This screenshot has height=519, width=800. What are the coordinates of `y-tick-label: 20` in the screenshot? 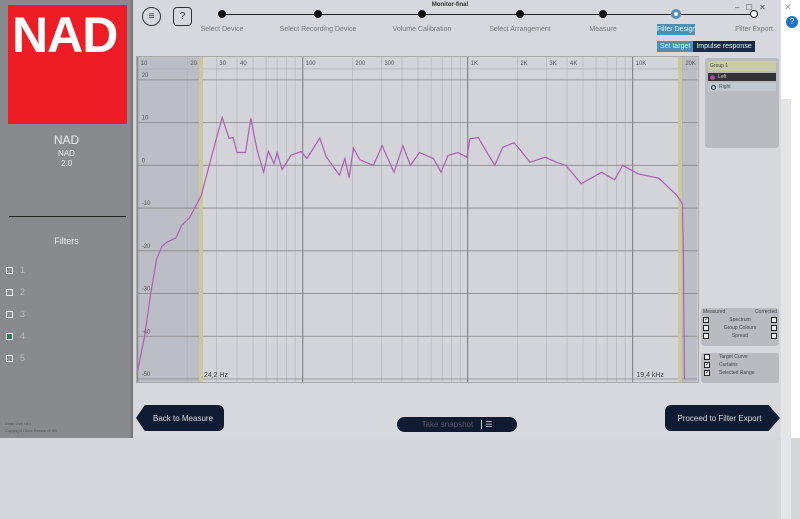 It's located at (145, 76).